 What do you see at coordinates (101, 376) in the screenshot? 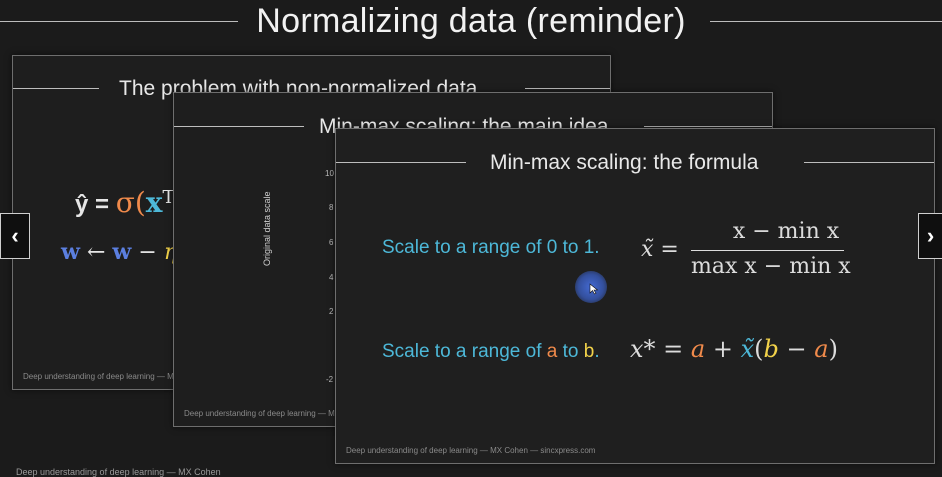
I see `slide1-footer: Deep understanding of deep learning — MX` at bounding box center [101, 376].